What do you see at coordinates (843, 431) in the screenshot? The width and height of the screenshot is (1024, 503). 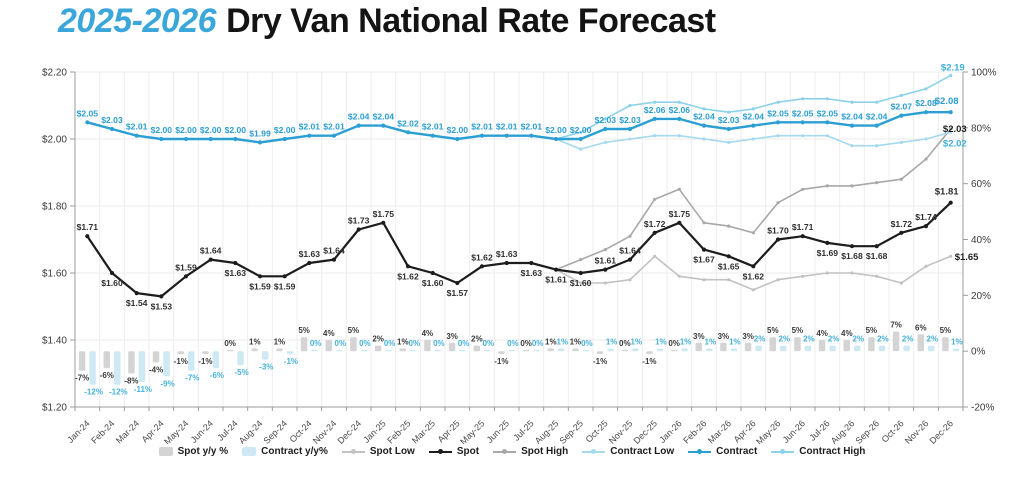 I see `x-axis-month-label: Aug-26` at bounding box center [843, 431].